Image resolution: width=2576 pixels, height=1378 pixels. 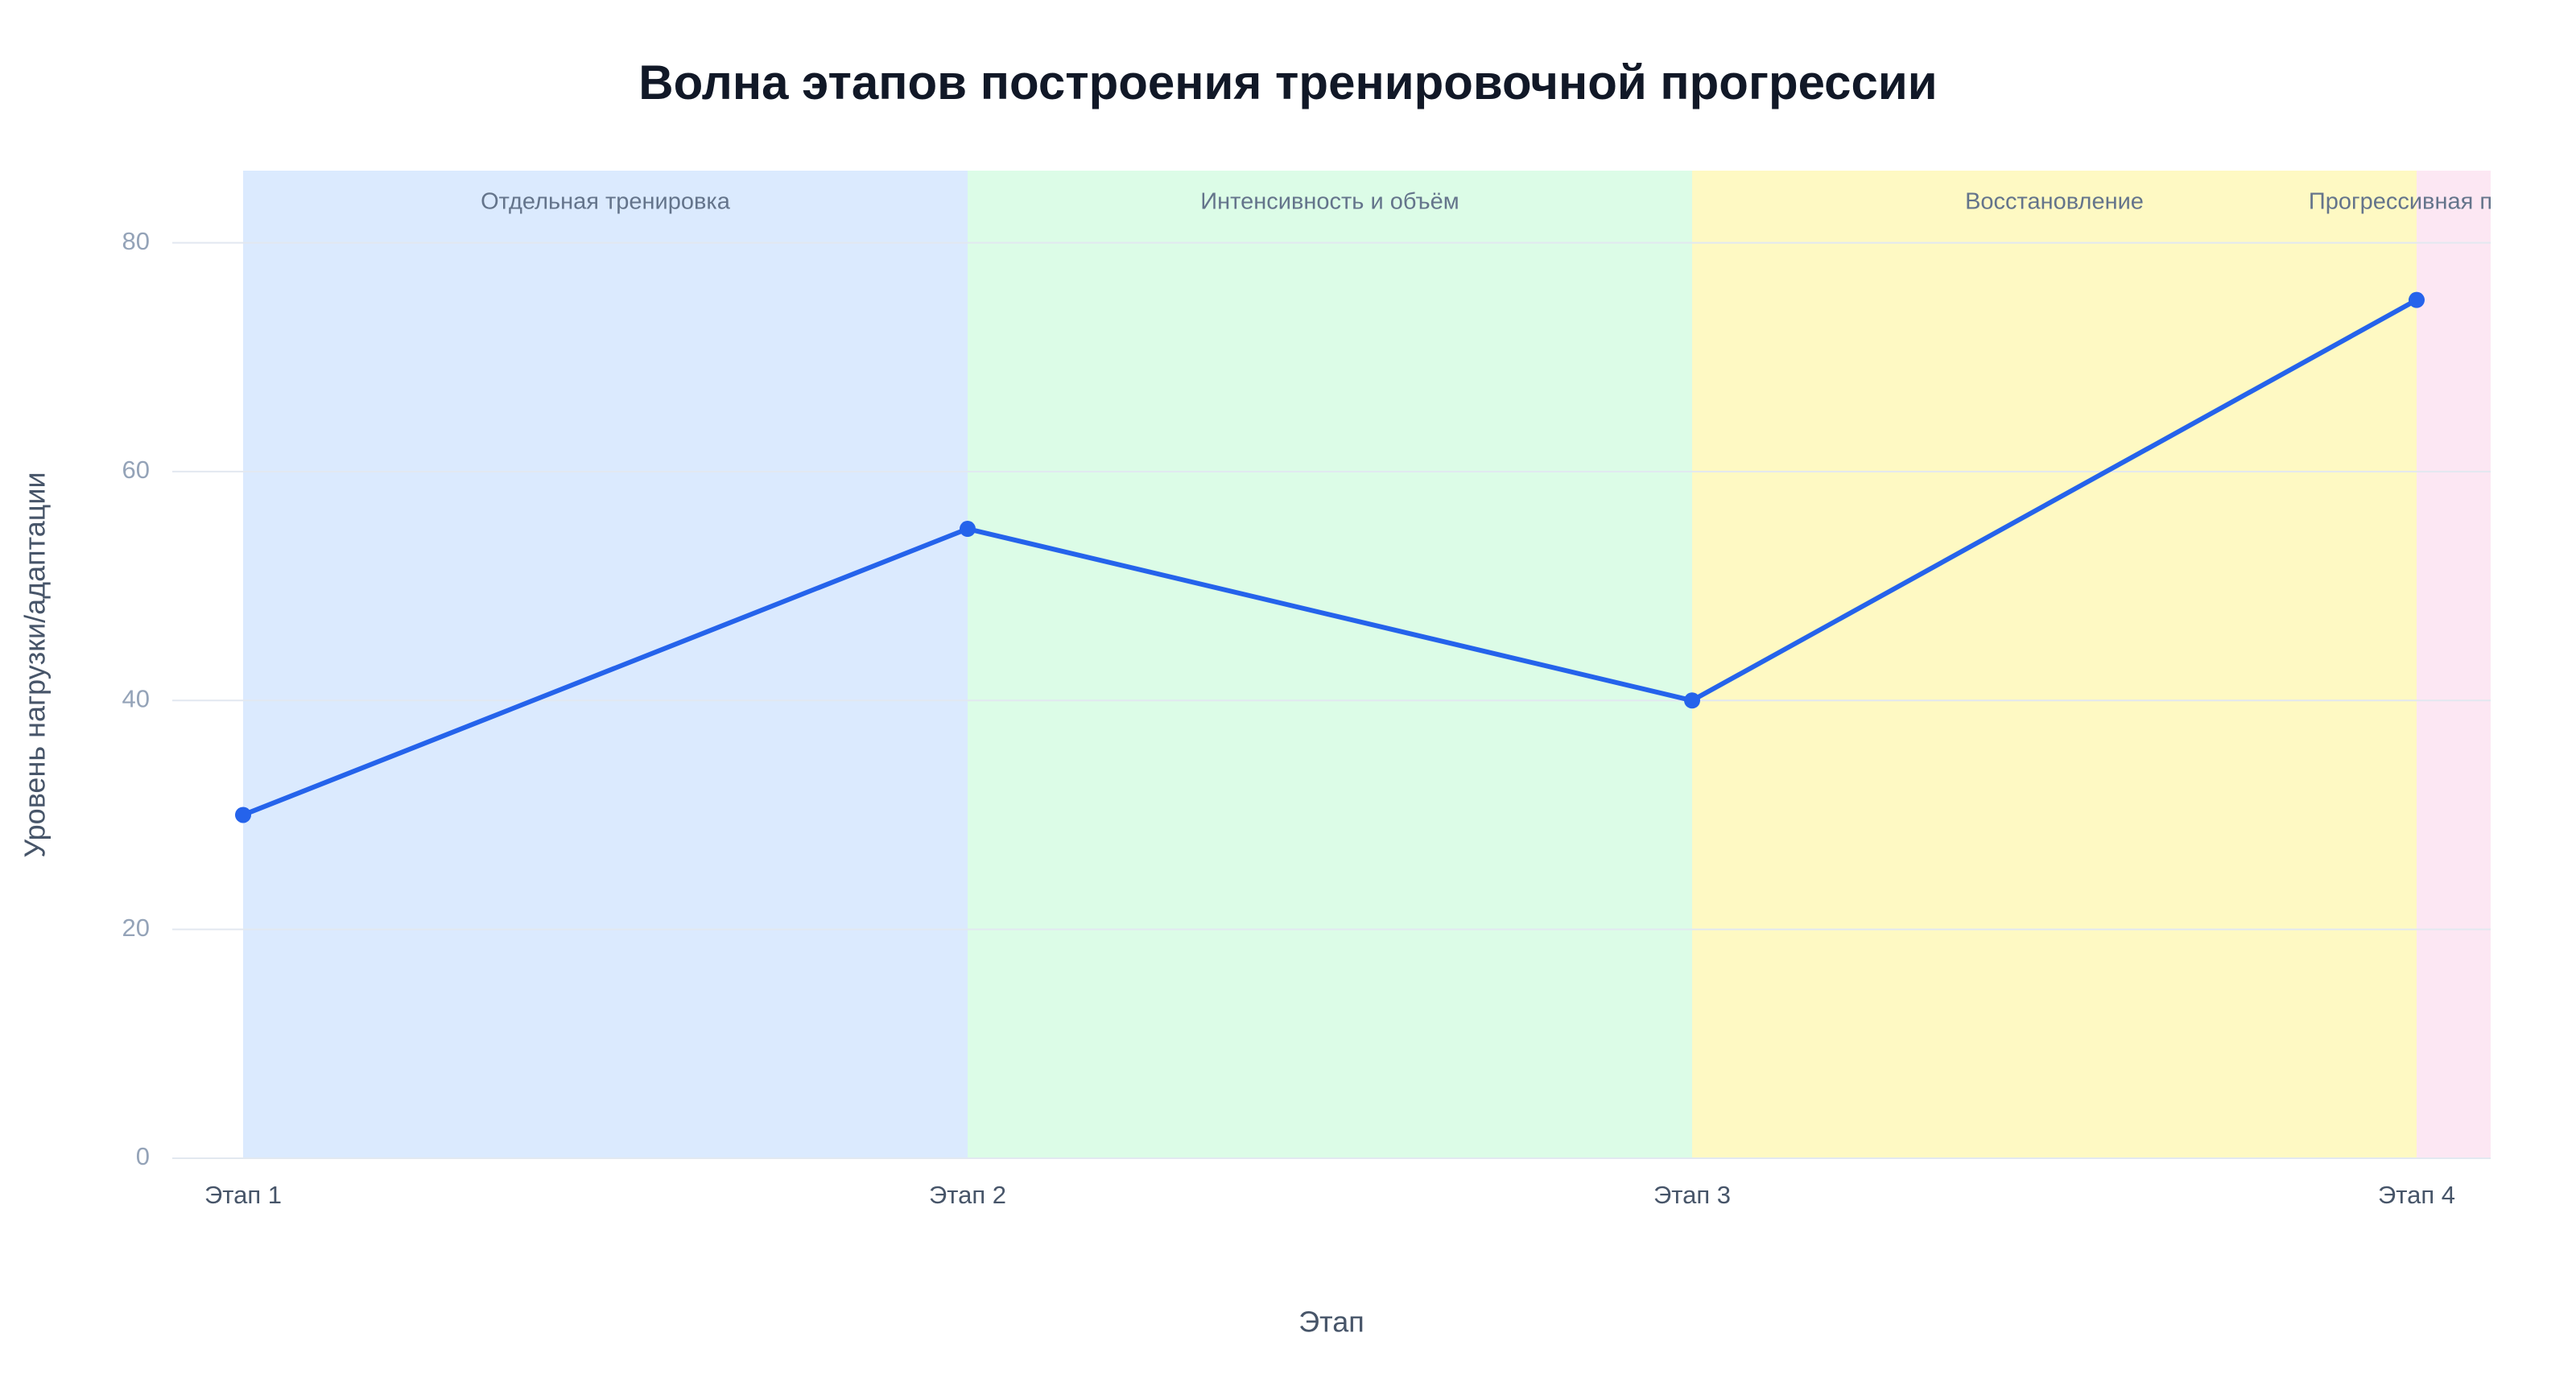 I want to click on x-axis-title: Этап, so click(x=1331, y=1322).